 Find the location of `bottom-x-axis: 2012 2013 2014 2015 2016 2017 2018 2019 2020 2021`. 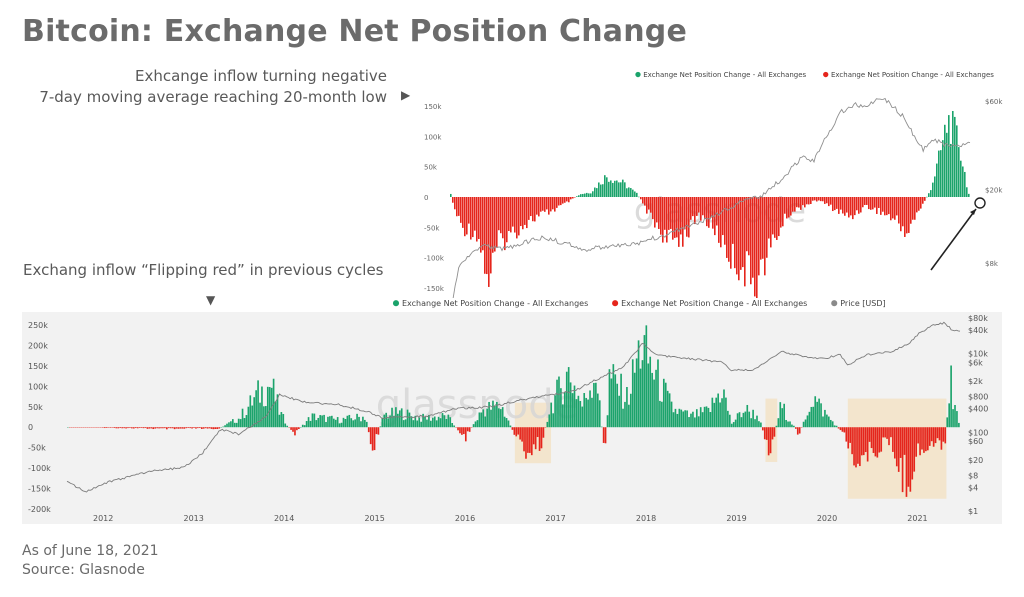

bottom-x-axis: 2012 2013 2014 2015 2016 2017 2018 2019 2020 2021 is located at coordinates (510, 518).